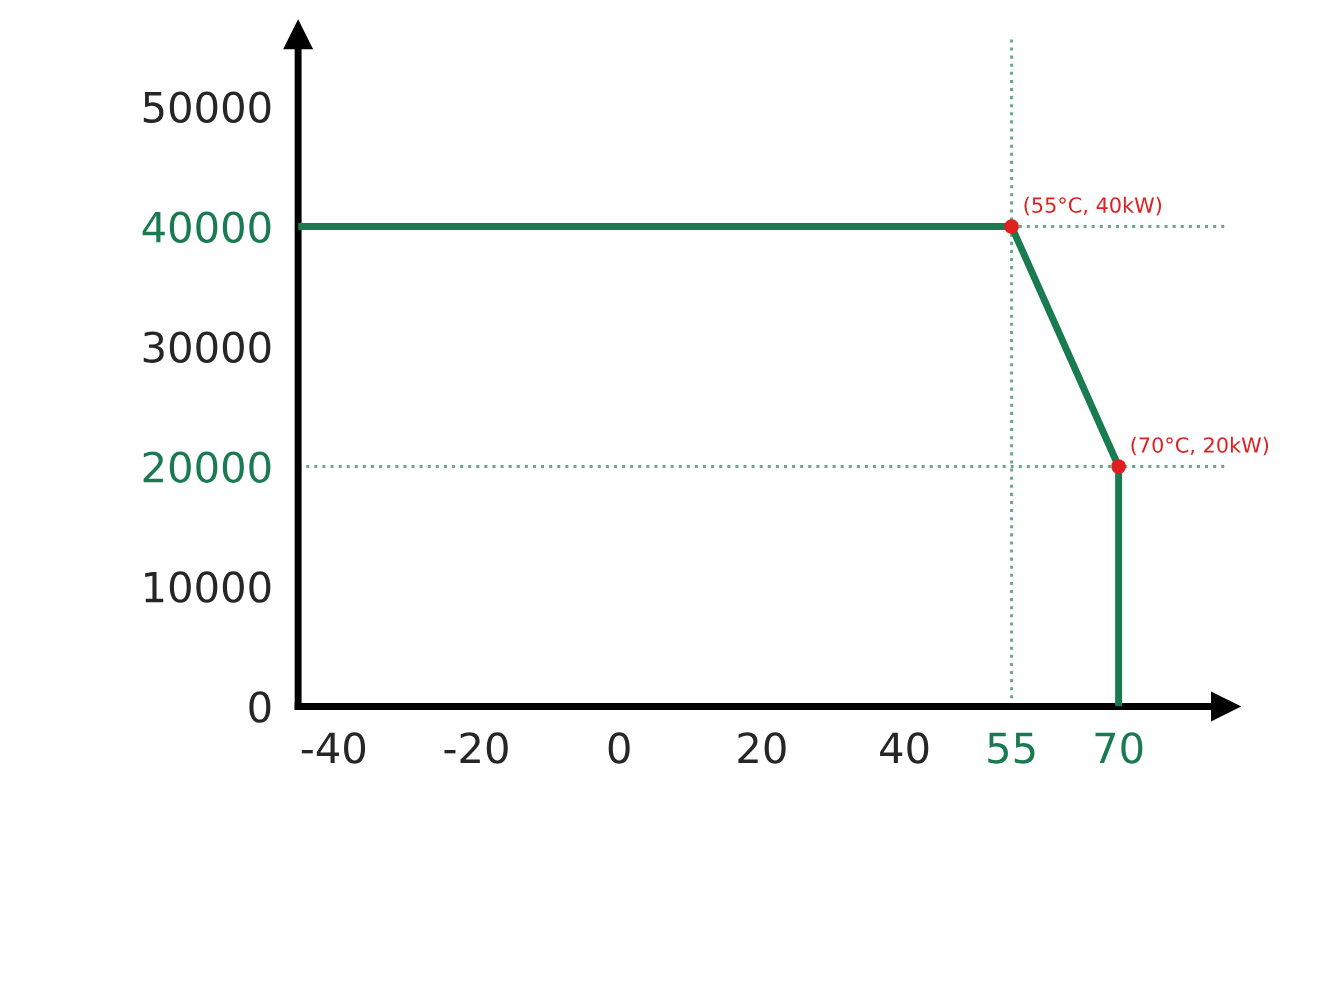  What do you see at coordinates (333, 748) in the screenshot?
I see `x-tick-label: -40` at bounding box center [333, 748].